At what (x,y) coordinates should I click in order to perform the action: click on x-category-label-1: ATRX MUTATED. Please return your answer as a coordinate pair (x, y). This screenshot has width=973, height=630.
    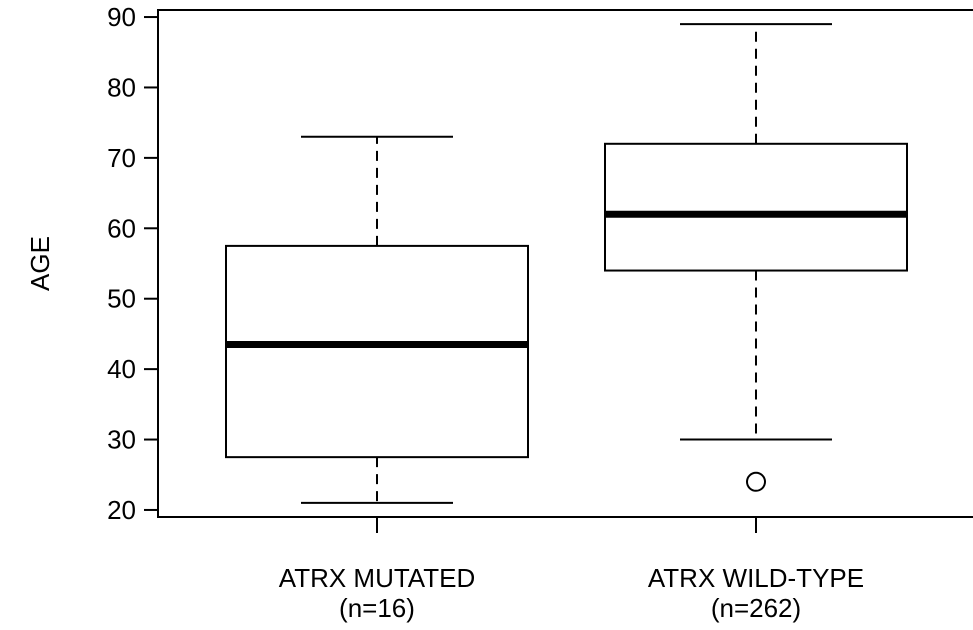
    Looking at the image, I should click on (377, 578).